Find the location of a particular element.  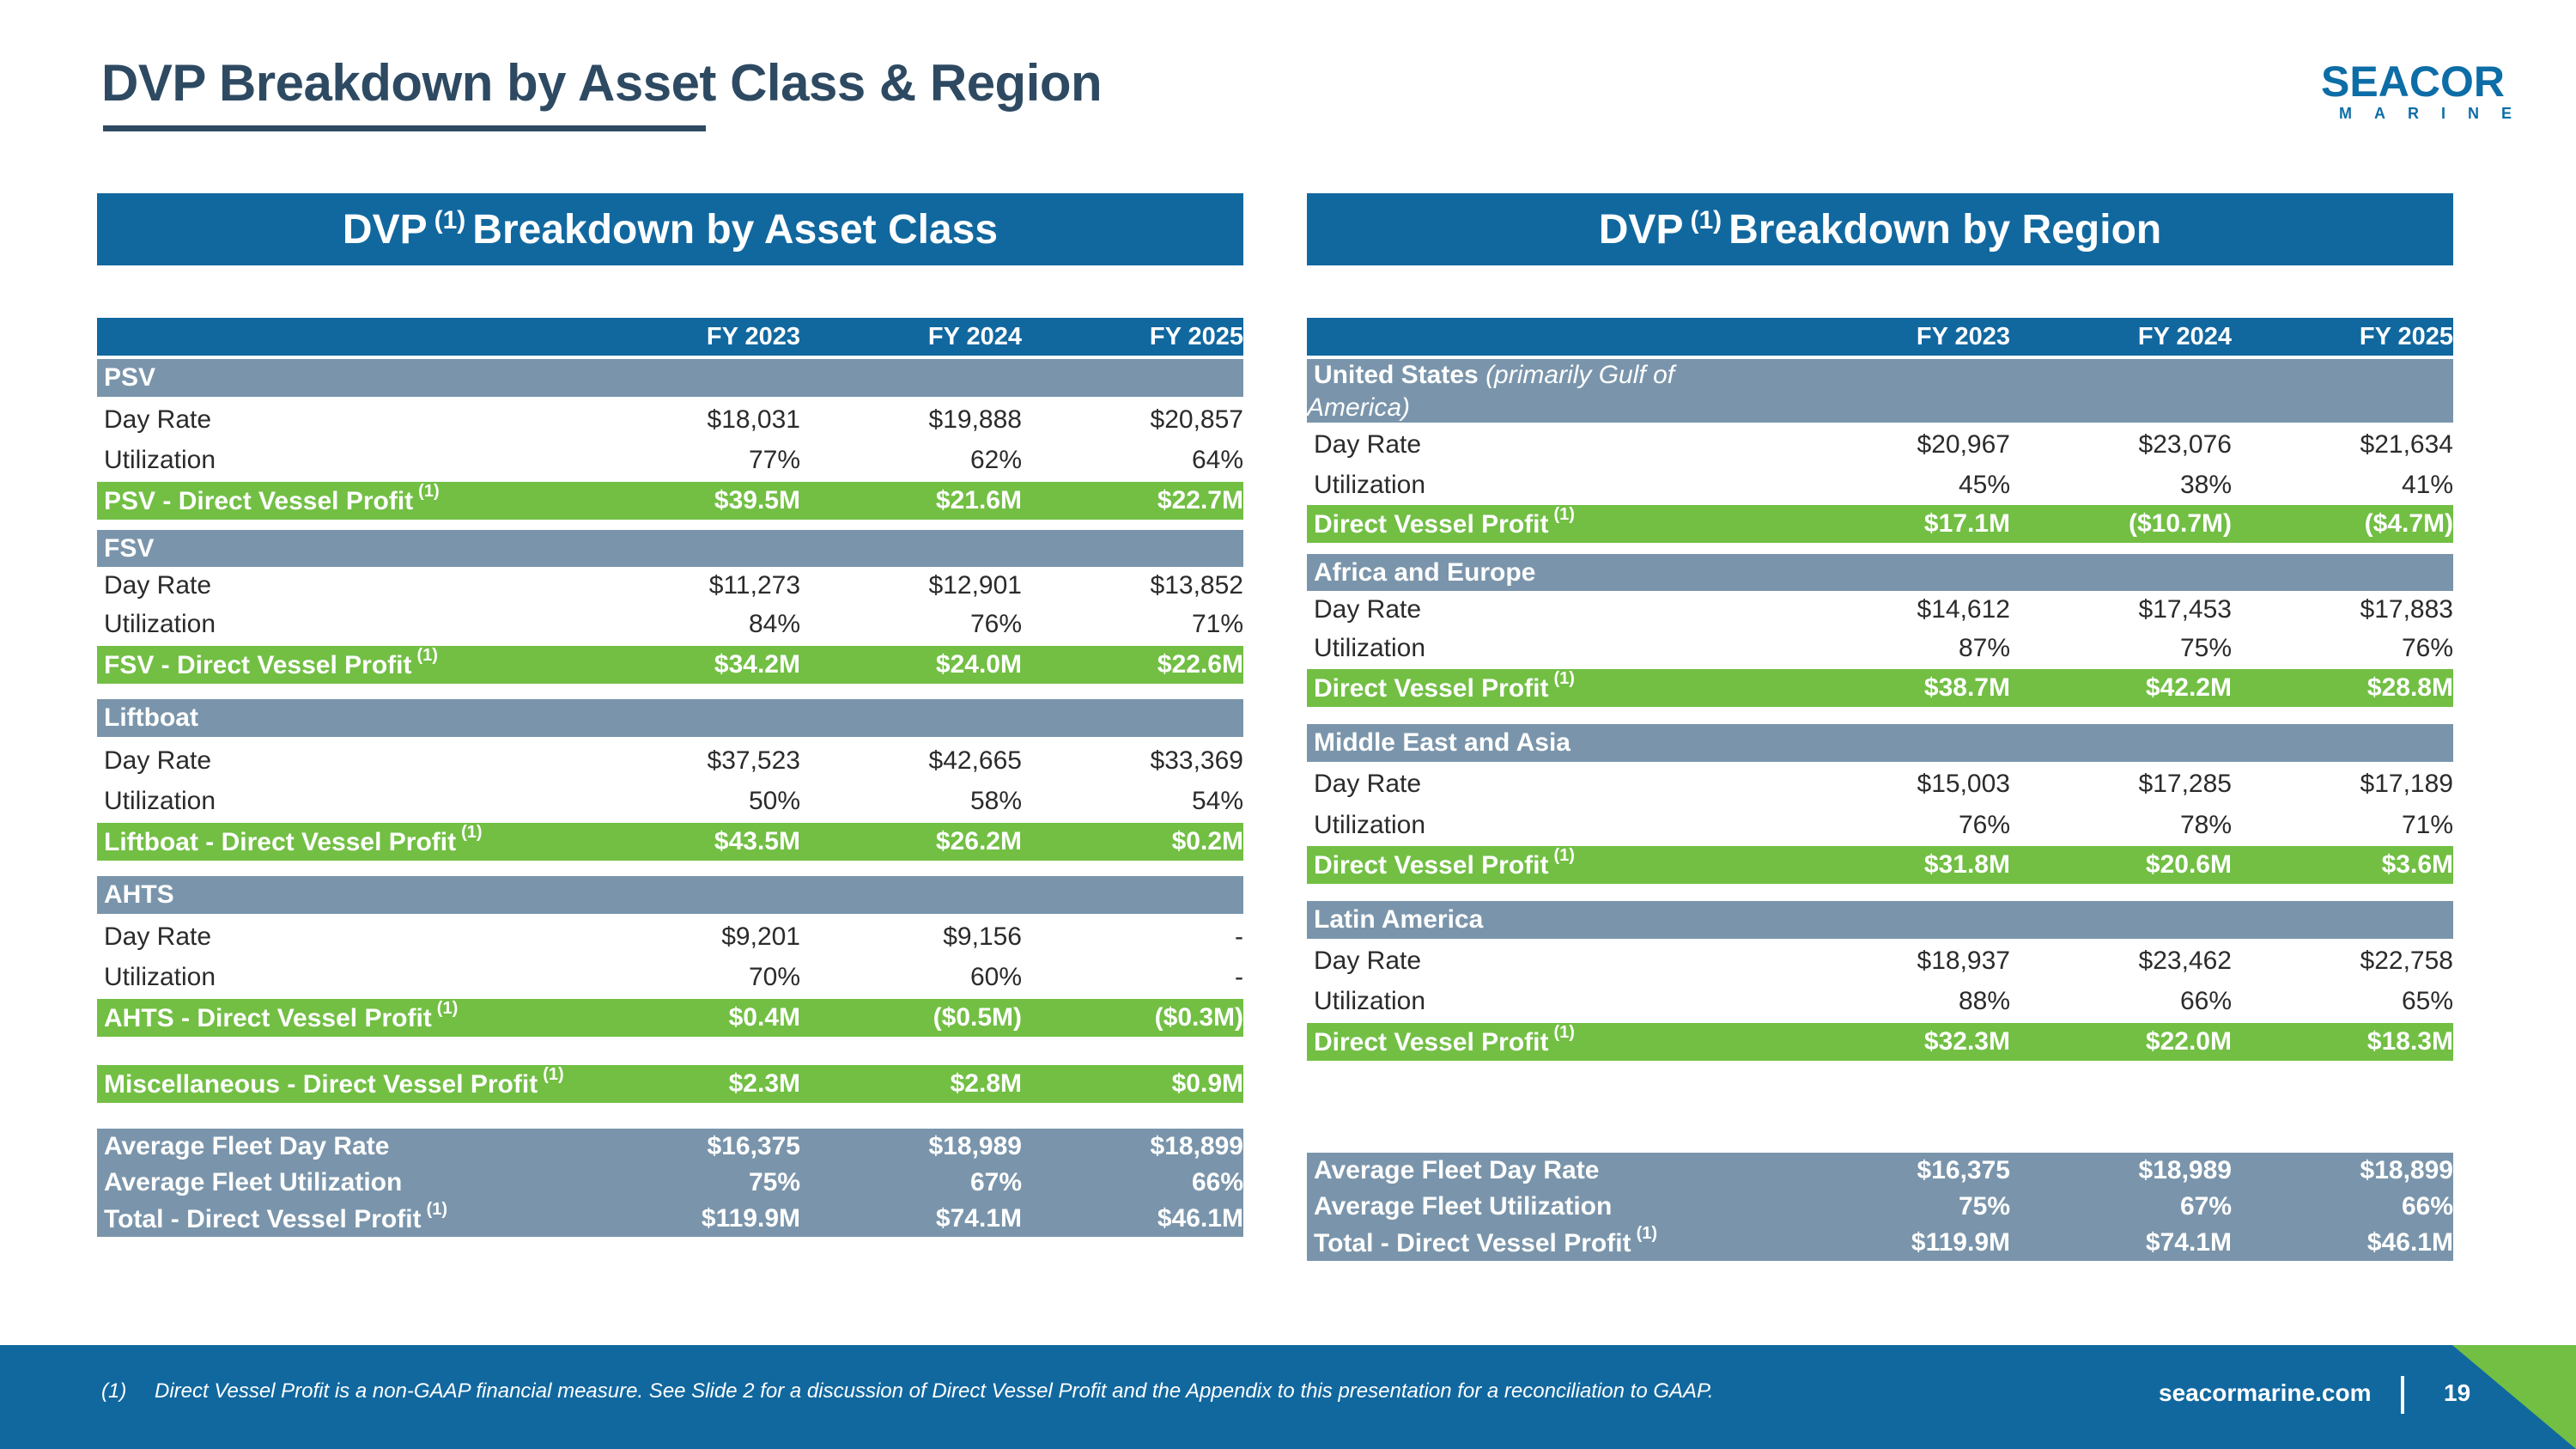

cell: $18,989 is located at coordinates (975, 1146).